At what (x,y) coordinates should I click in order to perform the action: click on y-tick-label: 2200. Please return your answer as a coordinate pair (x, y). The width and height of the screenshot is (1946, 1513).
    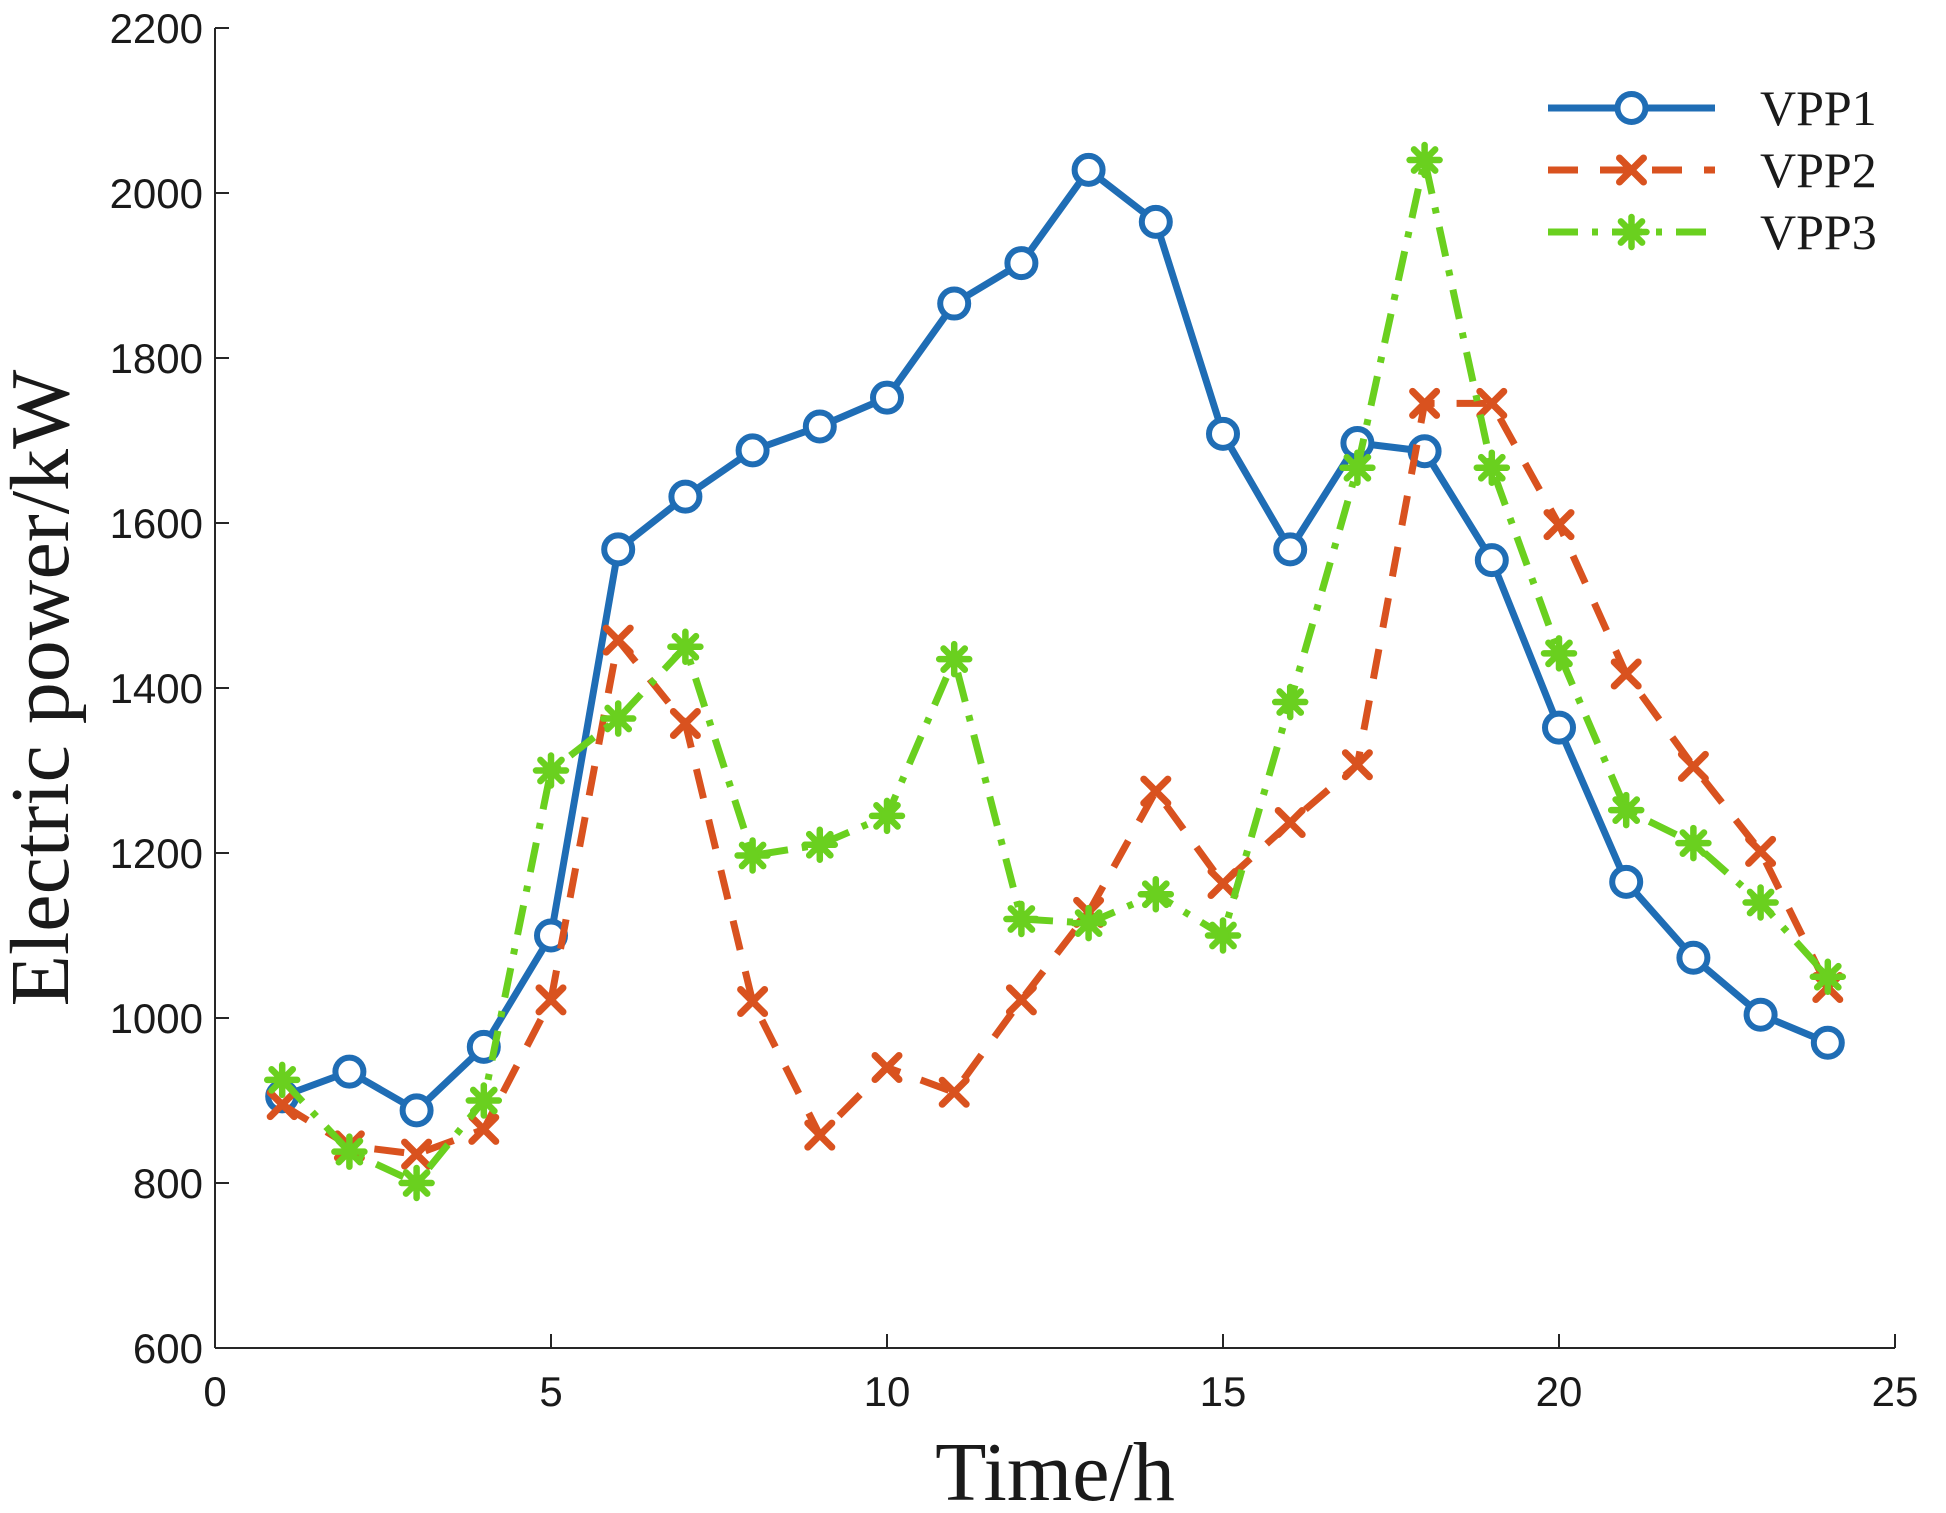
    Looking at the image, I should click on (156, 28).